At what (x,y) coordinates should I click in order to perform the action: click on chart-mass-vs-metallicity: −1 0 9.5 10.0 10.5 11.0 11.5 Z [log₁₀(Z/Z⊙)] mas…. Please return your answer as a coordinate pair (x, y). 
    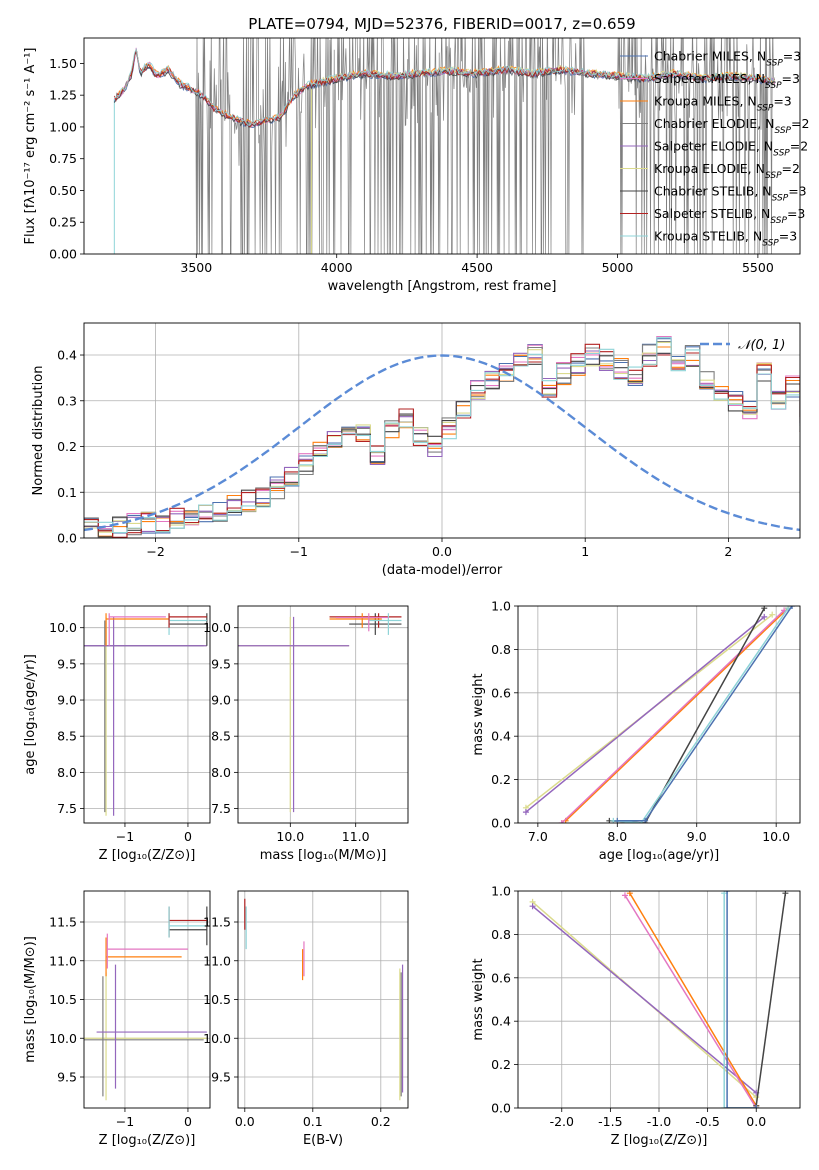
    Looking at the image, I should click on (117, 1019).